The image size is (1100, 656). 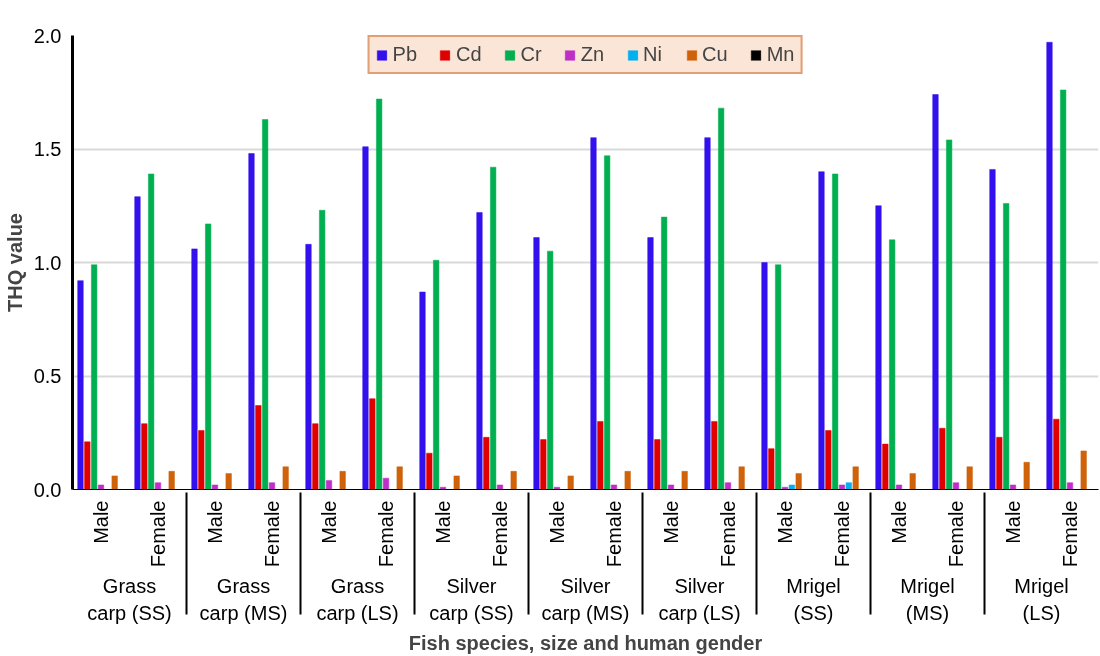 I want to click on legend-label: Pb, so click(x=405, y=54).